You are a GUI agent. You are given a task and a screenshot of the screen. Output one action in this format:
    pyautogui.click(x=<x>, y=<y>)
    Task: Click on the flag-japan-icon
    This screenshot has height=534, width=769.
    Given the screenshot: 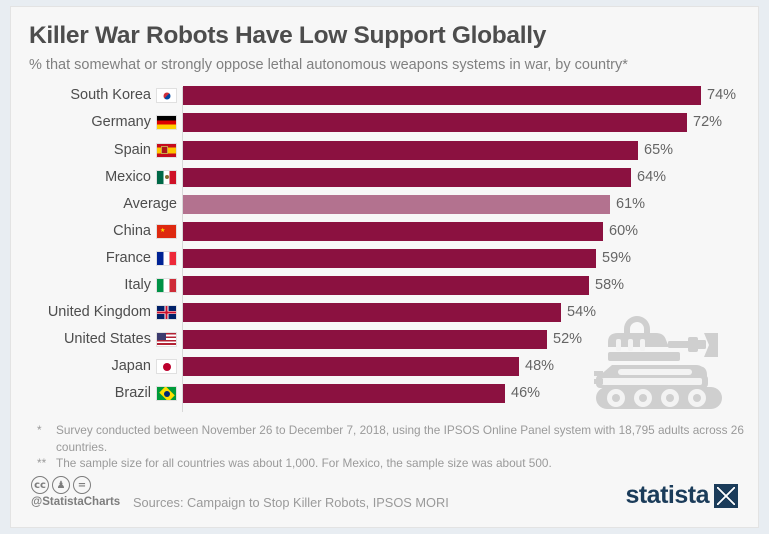 What is the action you would take?
    pyautogui.click(x=166, y=367)
    